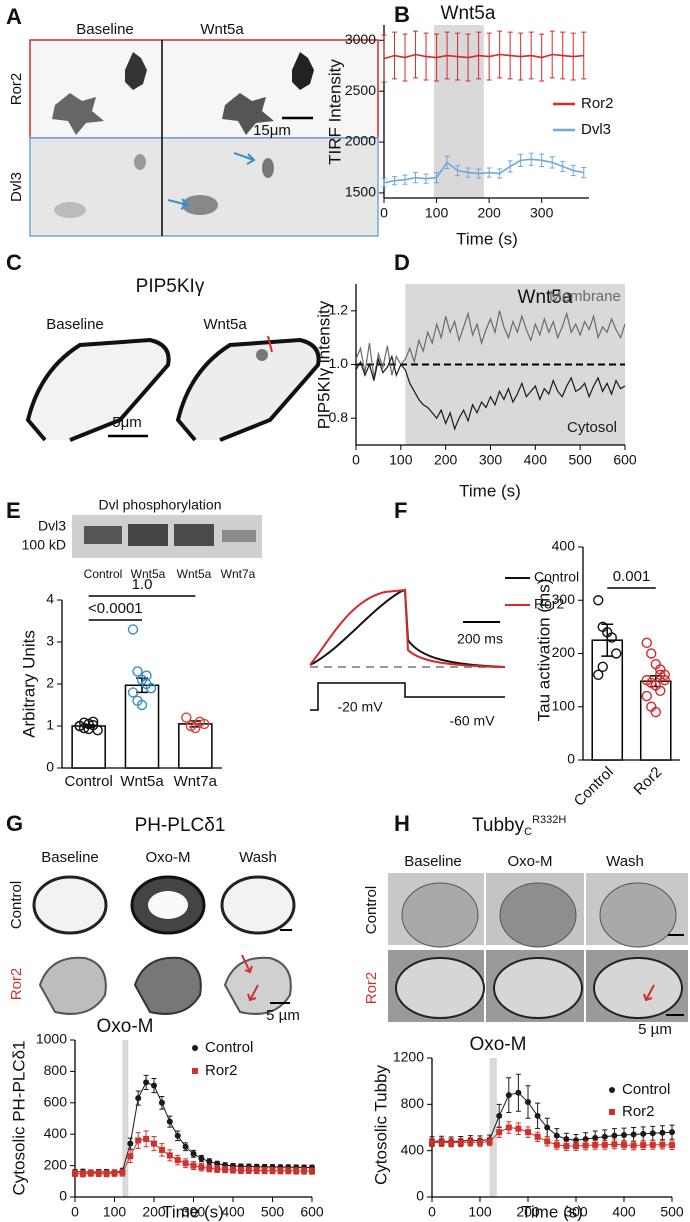  I want to click on bar, so click(142, 726).